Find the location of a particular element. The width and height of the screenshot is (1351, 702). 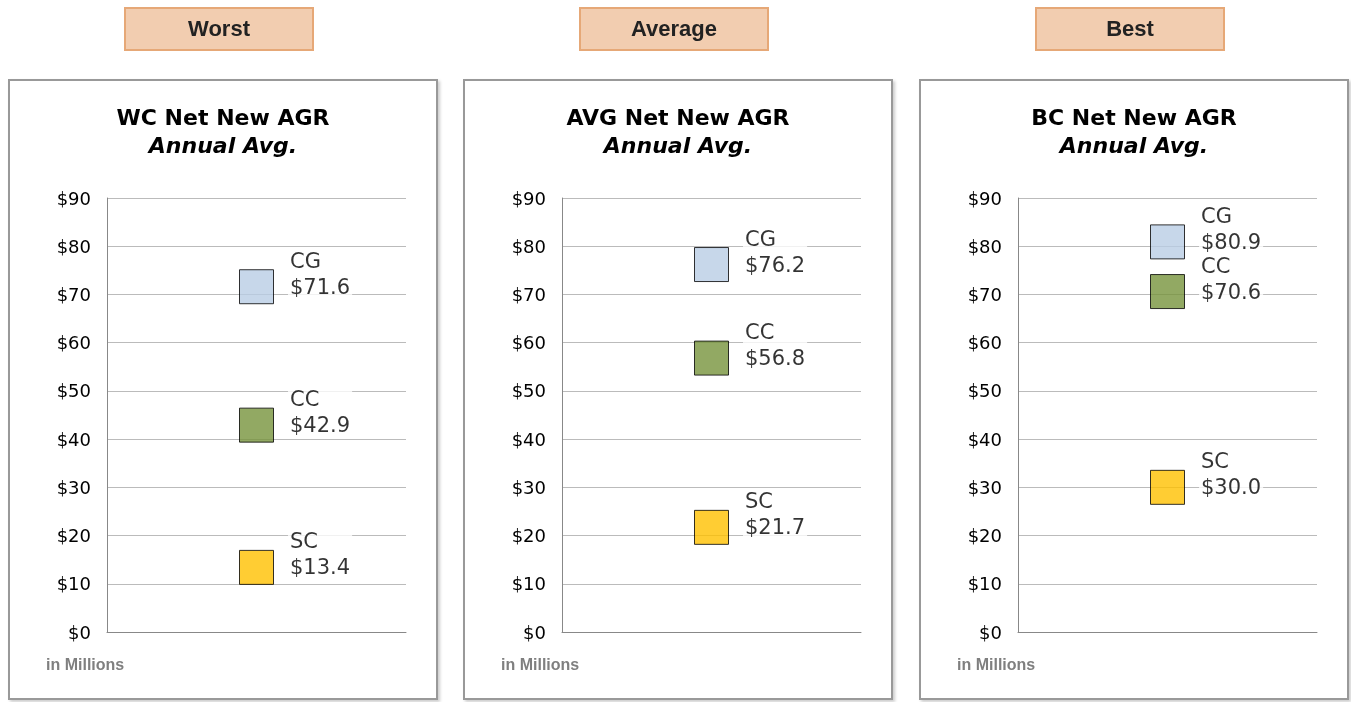

data-label: $80.9 is located at coordinates (1231, 241).